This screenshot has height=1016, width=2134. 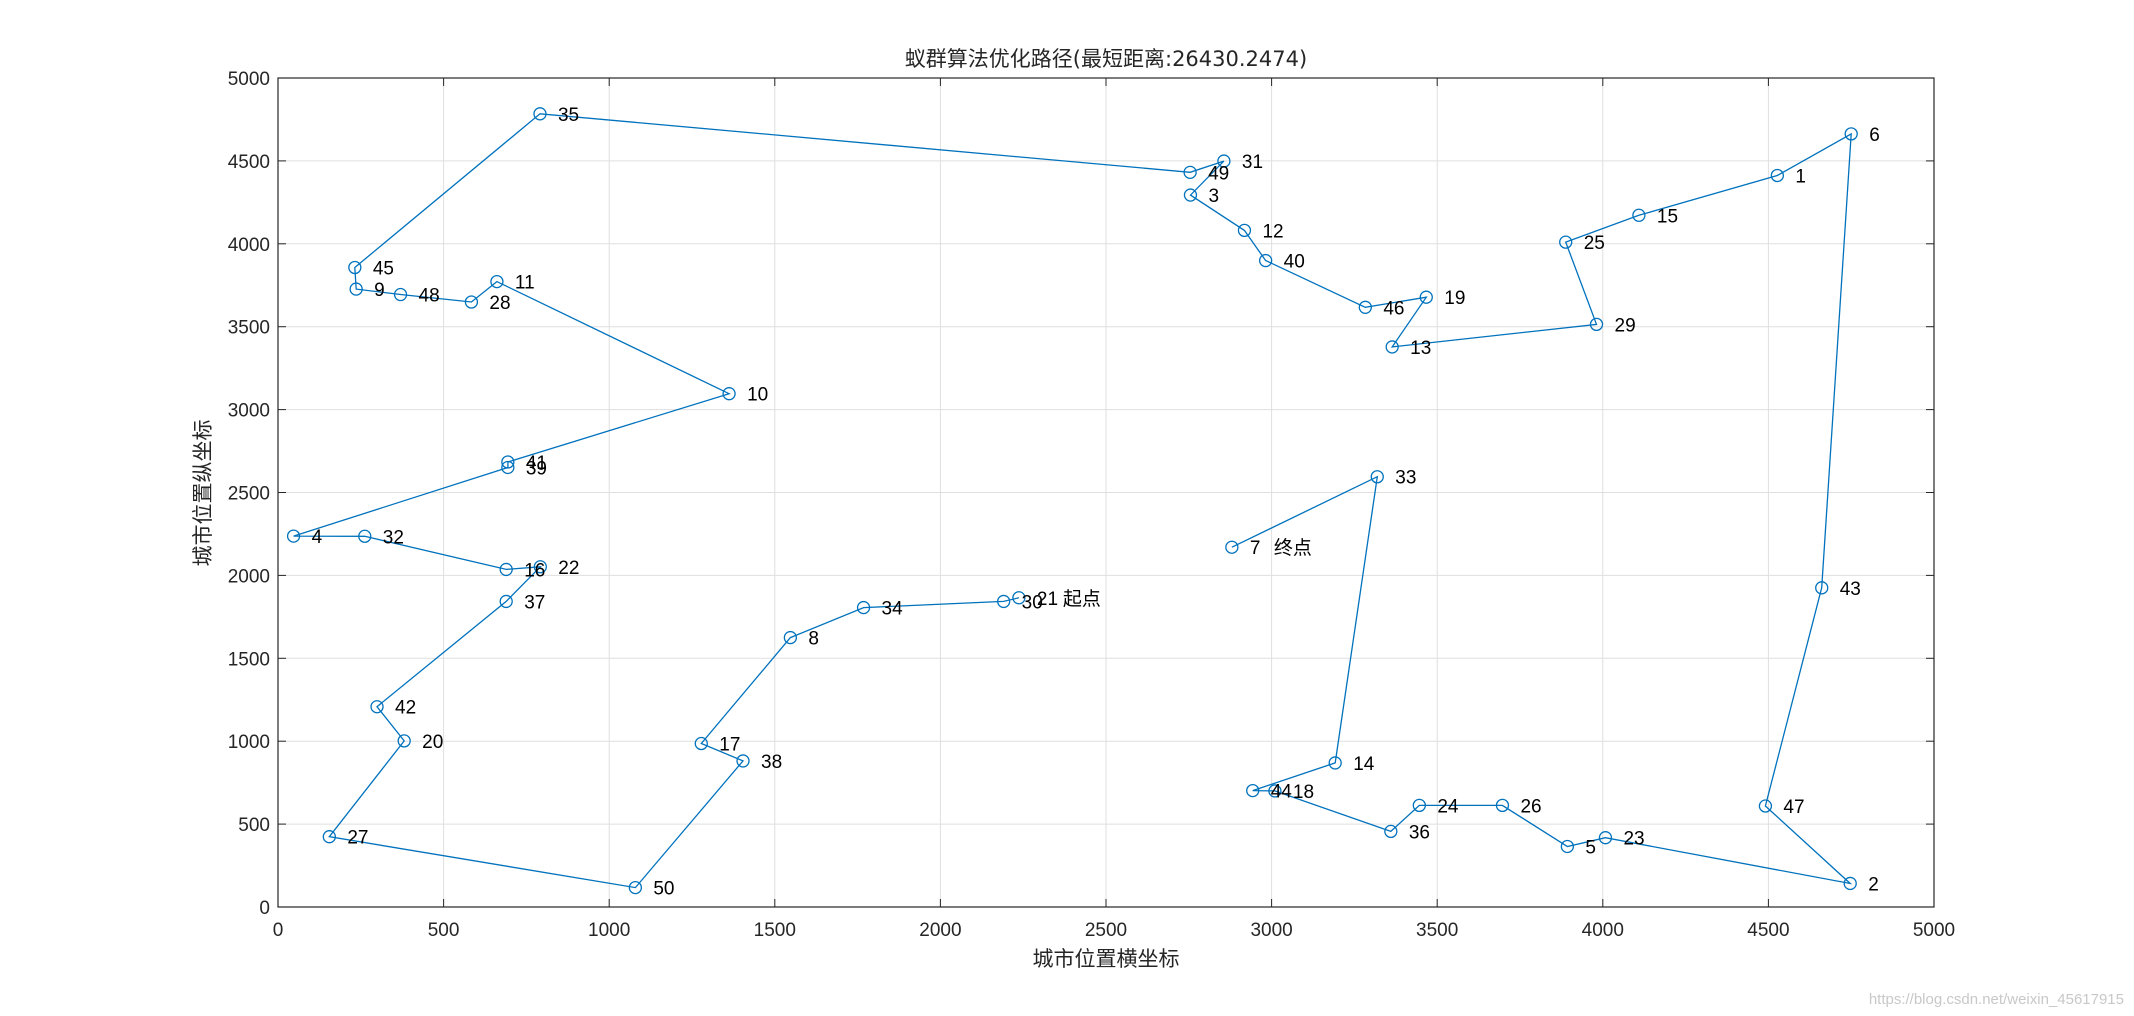 I want to click on start-label: 起点, so click(x=1082, y=599).